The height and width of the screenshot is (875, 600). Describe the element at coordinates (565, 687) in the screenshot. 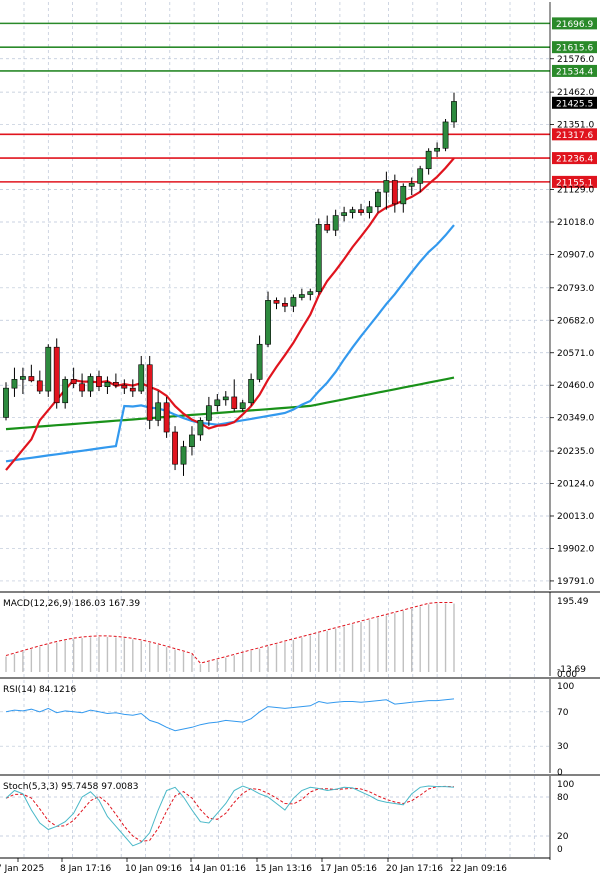

I see `rsi-axis-label: 100` at that location.